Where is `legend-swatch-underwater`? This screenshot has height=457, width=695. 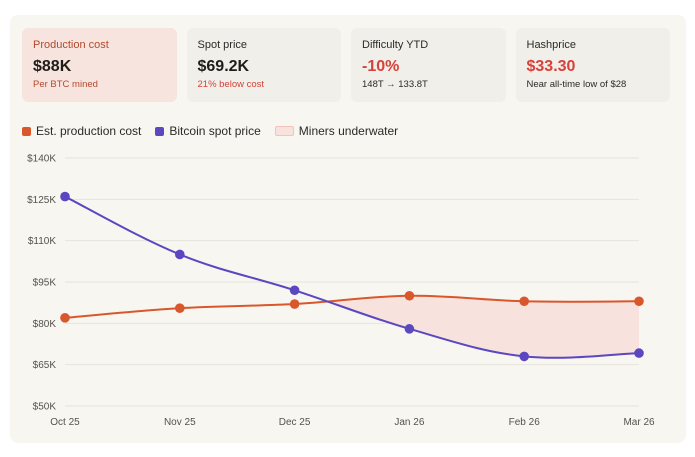 legend-swatch-underwater is located at coordinates (284, 131).